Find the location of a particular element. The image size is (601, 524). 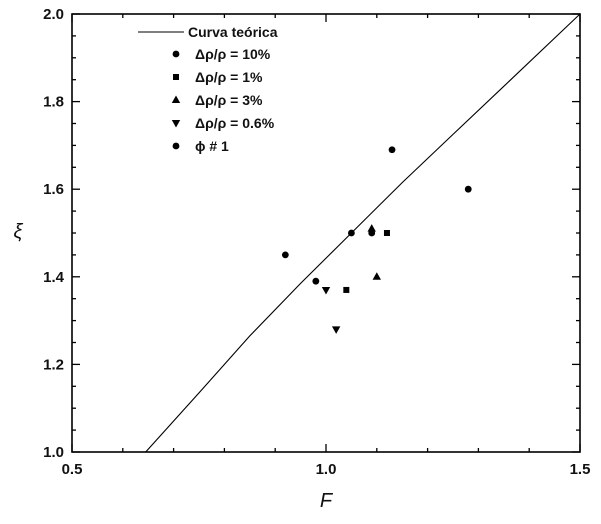

y-tick-label: 1.4 is located at coordinates (54, 277).